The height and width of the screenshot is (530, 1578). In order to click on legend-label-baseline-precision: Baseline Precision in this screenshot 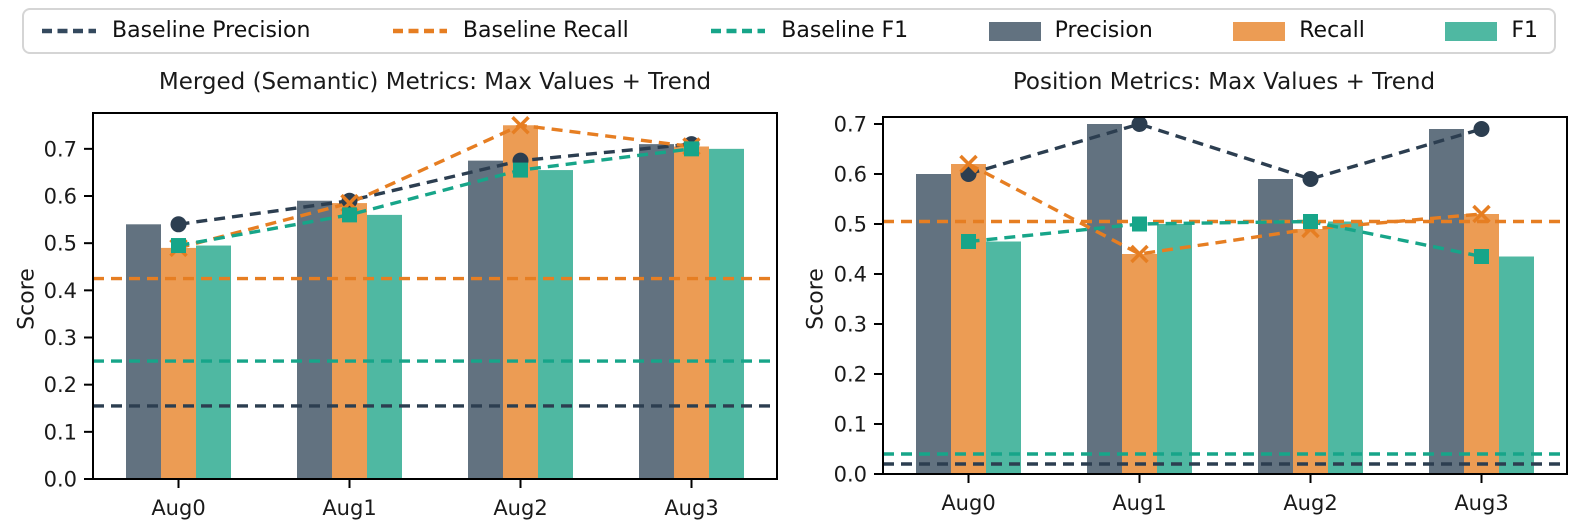, I will do `click(211, 30)`.